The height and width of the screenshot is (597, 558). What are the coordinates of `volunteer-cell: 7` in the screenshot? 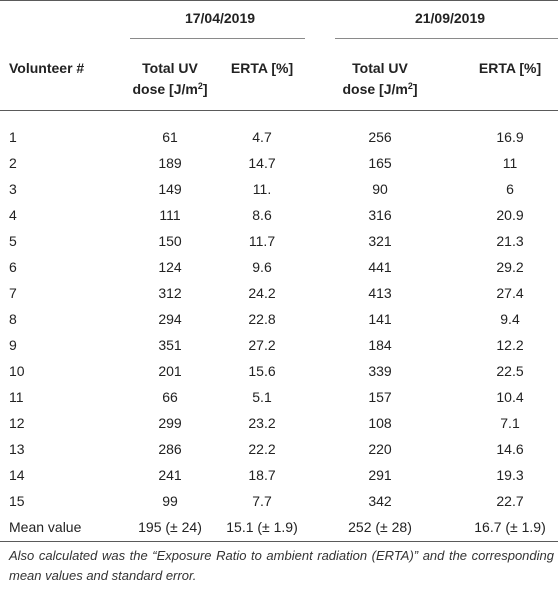 It's located at (13, 293).